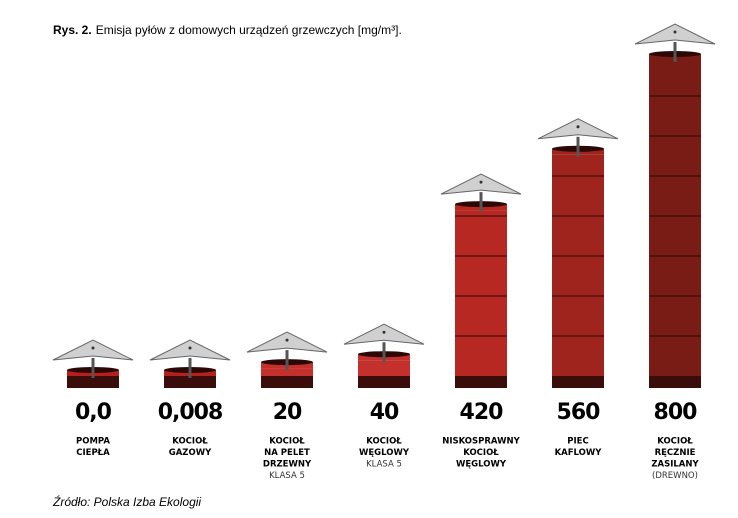 The image size is (738, 518). Describe the element at coordinates (579, 453) in the screenshot. I see `category-label: KAFLOWY` at that location.